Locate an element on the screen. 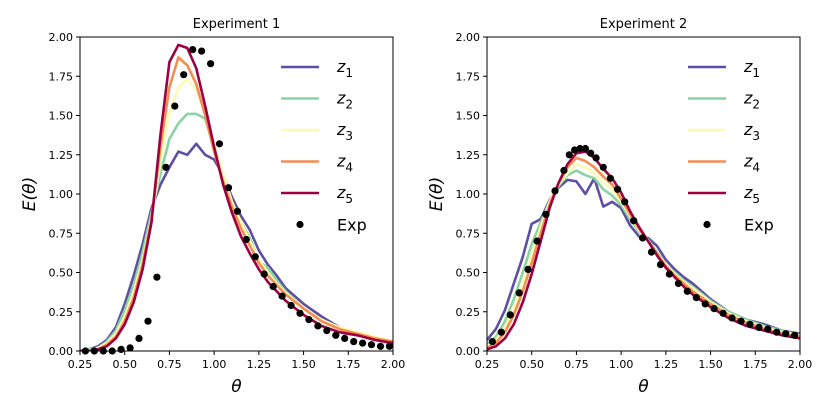 This screenshot has height=419, width=830. y-tick-label: 0.50 is located at coordinates (61, 273).